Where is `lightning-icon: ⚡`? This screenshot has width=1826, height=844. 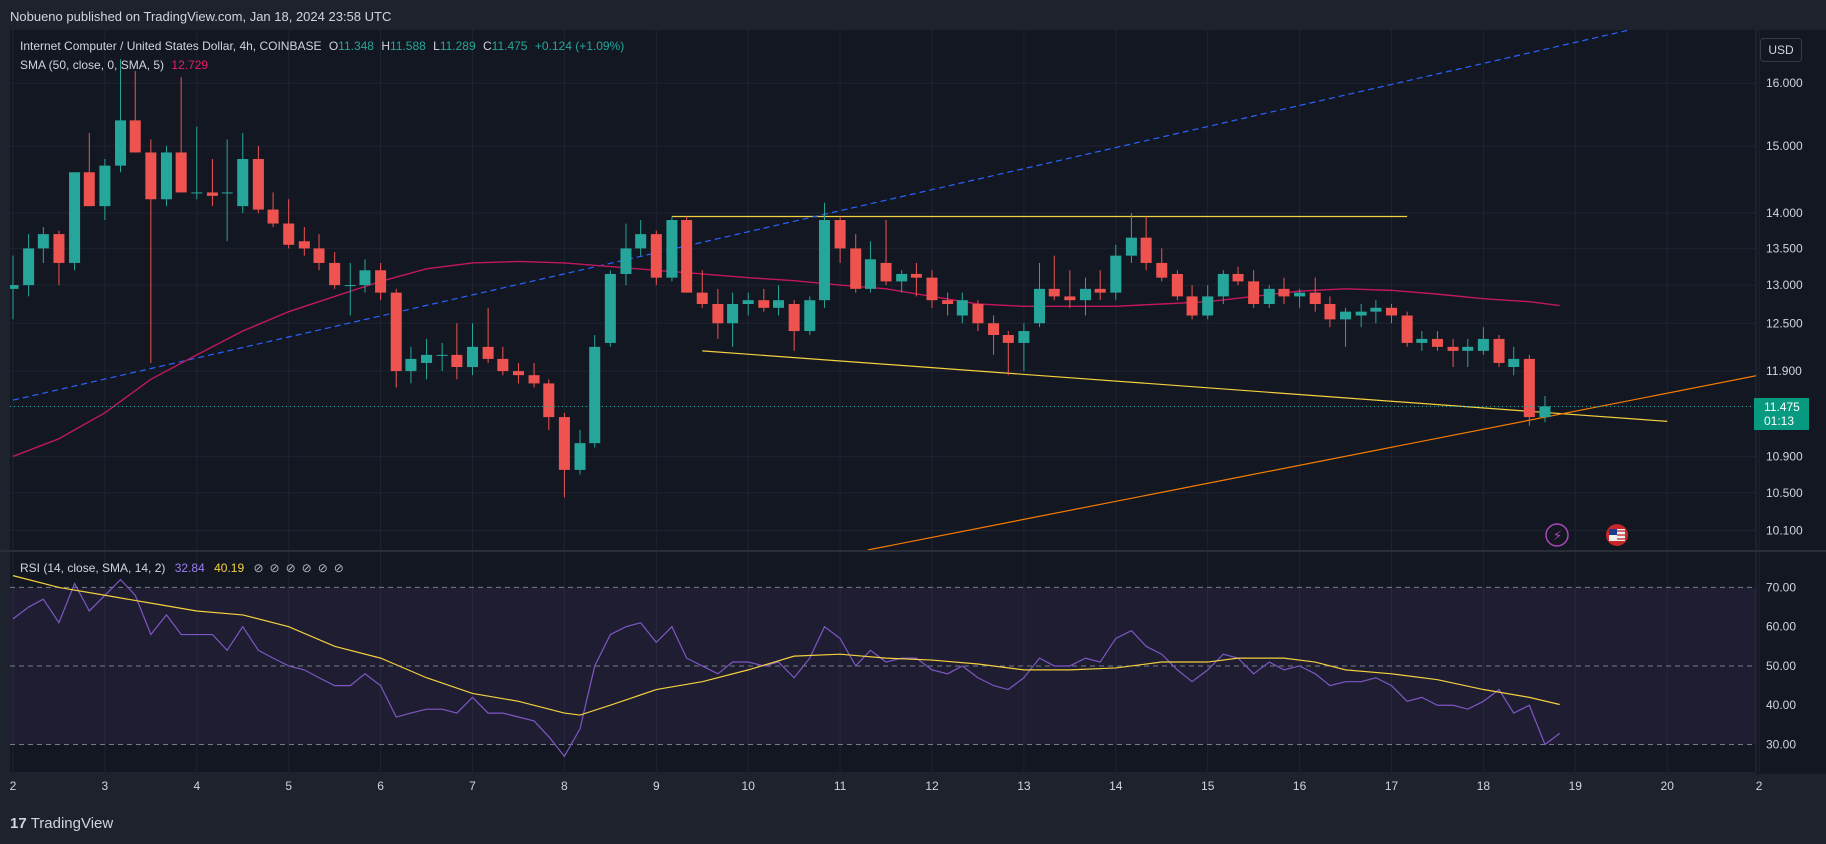 lightning-icon: ⚡ is located at coordinates (1557, 535).